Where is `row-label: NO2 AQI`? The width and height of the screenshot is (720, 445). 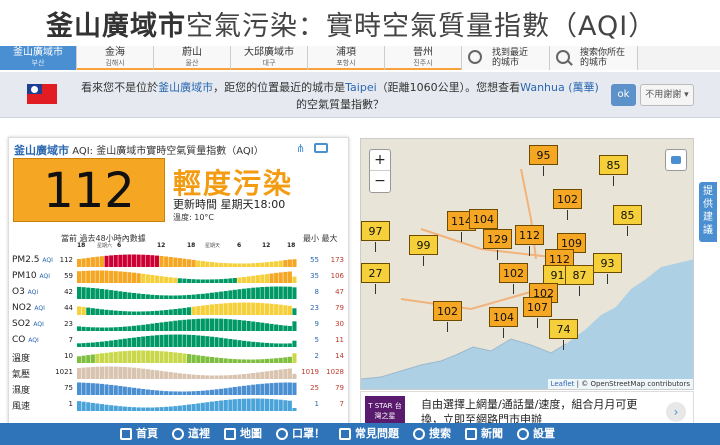
row-label: NO2 AQI is located at coordinates (28, 308).